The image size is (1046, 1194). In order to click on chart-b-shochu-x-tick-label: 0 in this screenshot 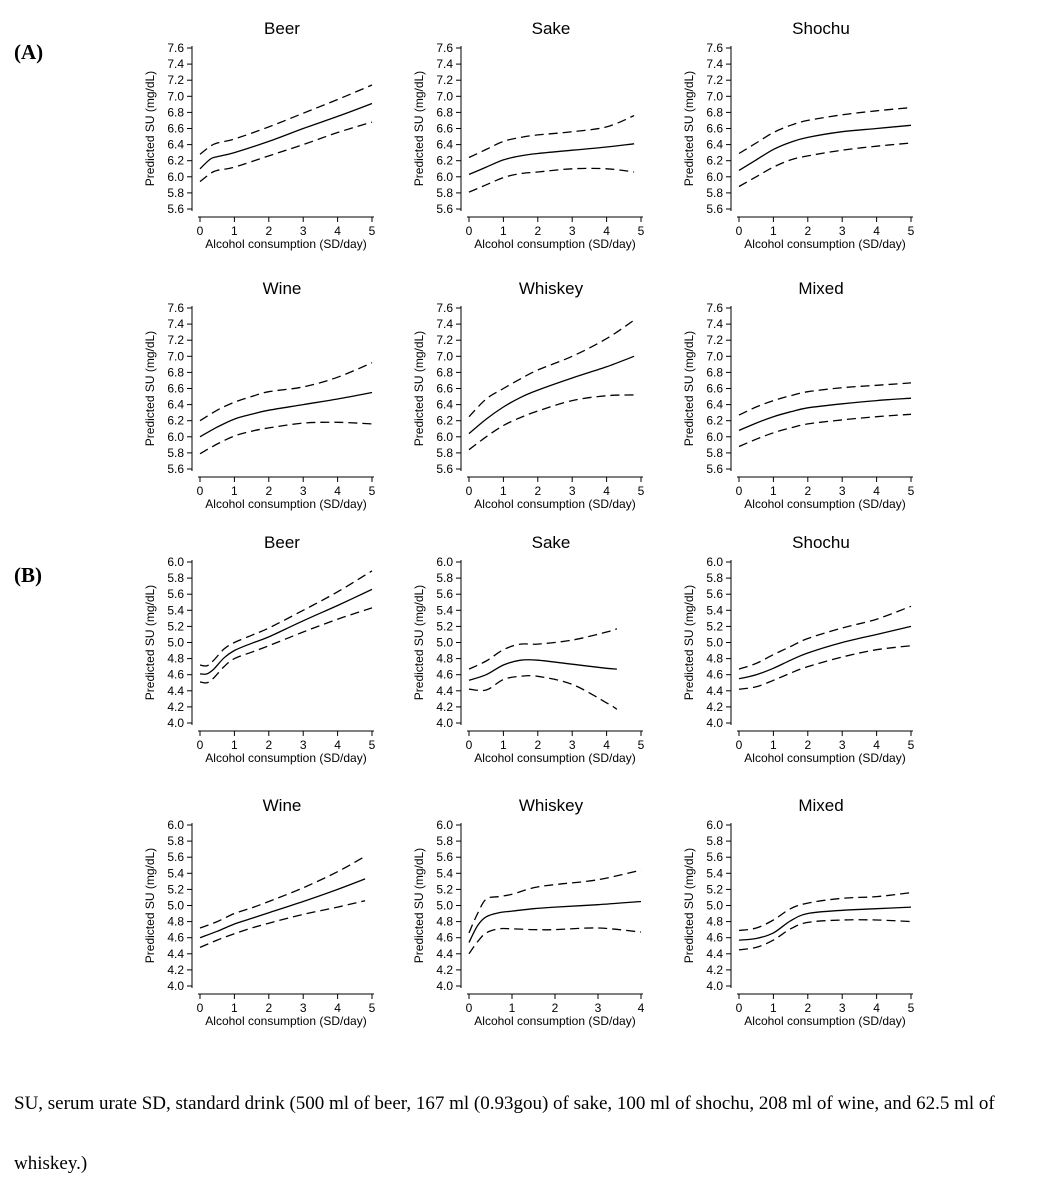, I will do `click(739, 745)`.